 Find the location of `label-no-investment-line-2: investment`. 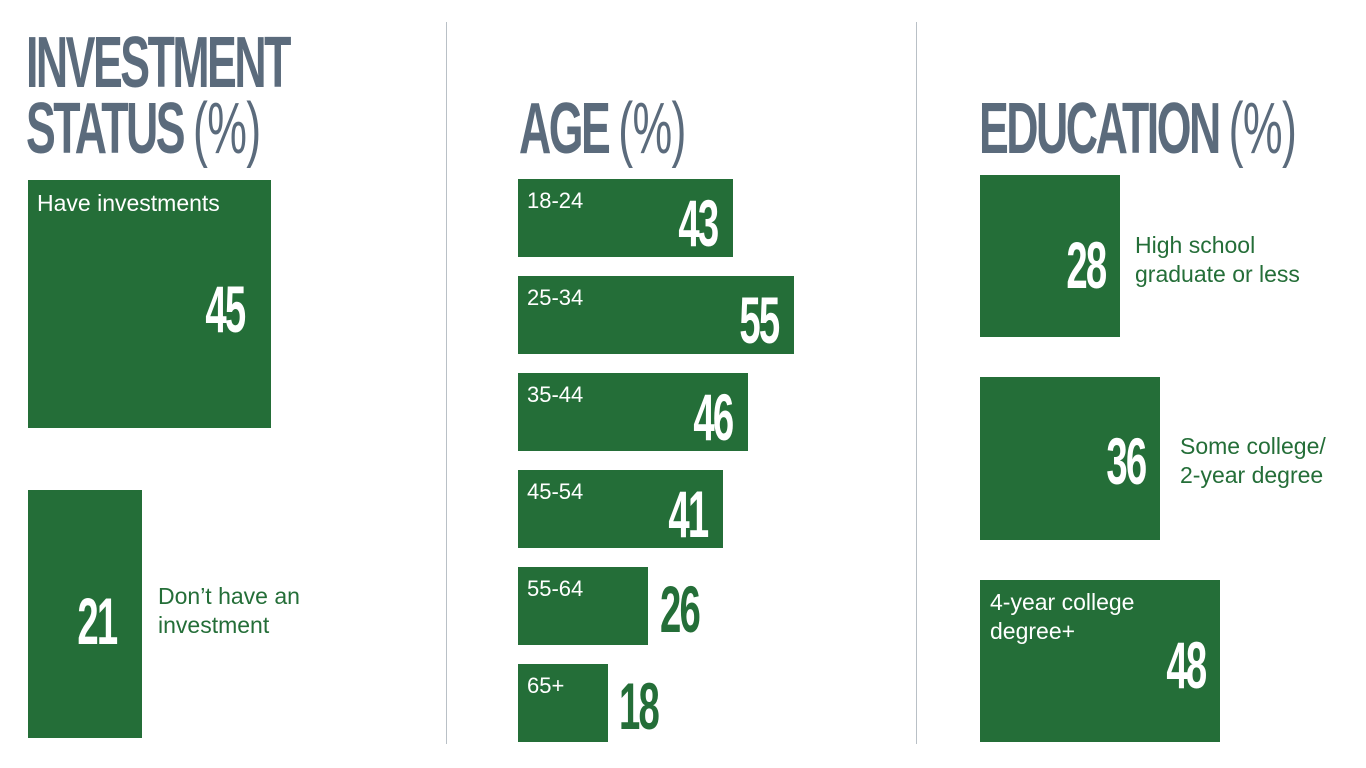

label-no-investment-line-2: investment is located at coordinates (214, 625).